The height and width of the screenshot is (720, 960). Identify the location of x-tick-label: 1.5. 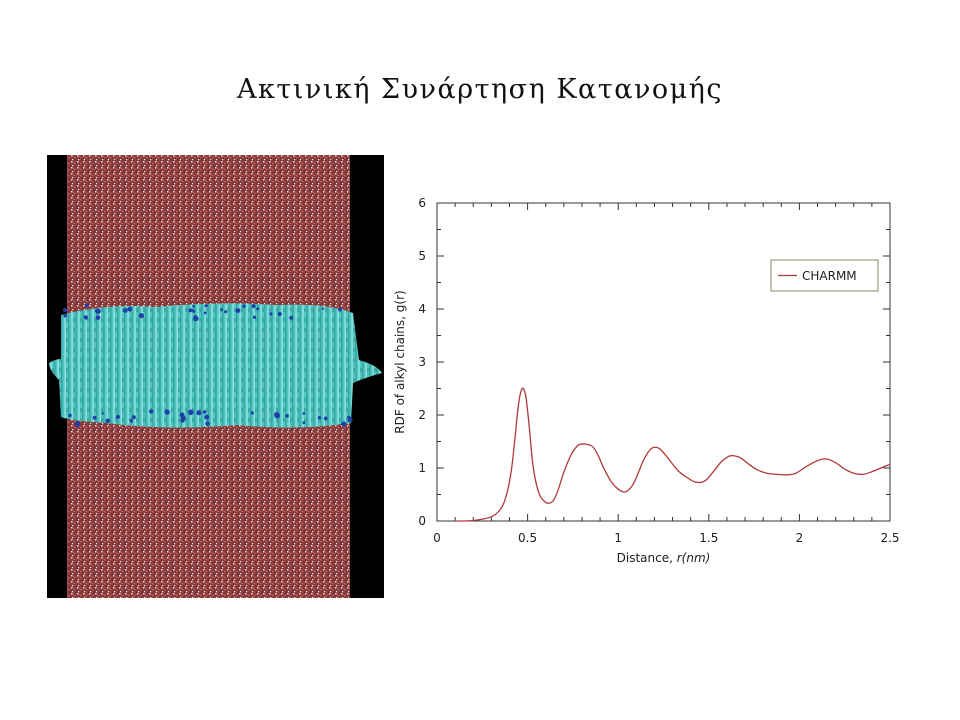
(708, 538).